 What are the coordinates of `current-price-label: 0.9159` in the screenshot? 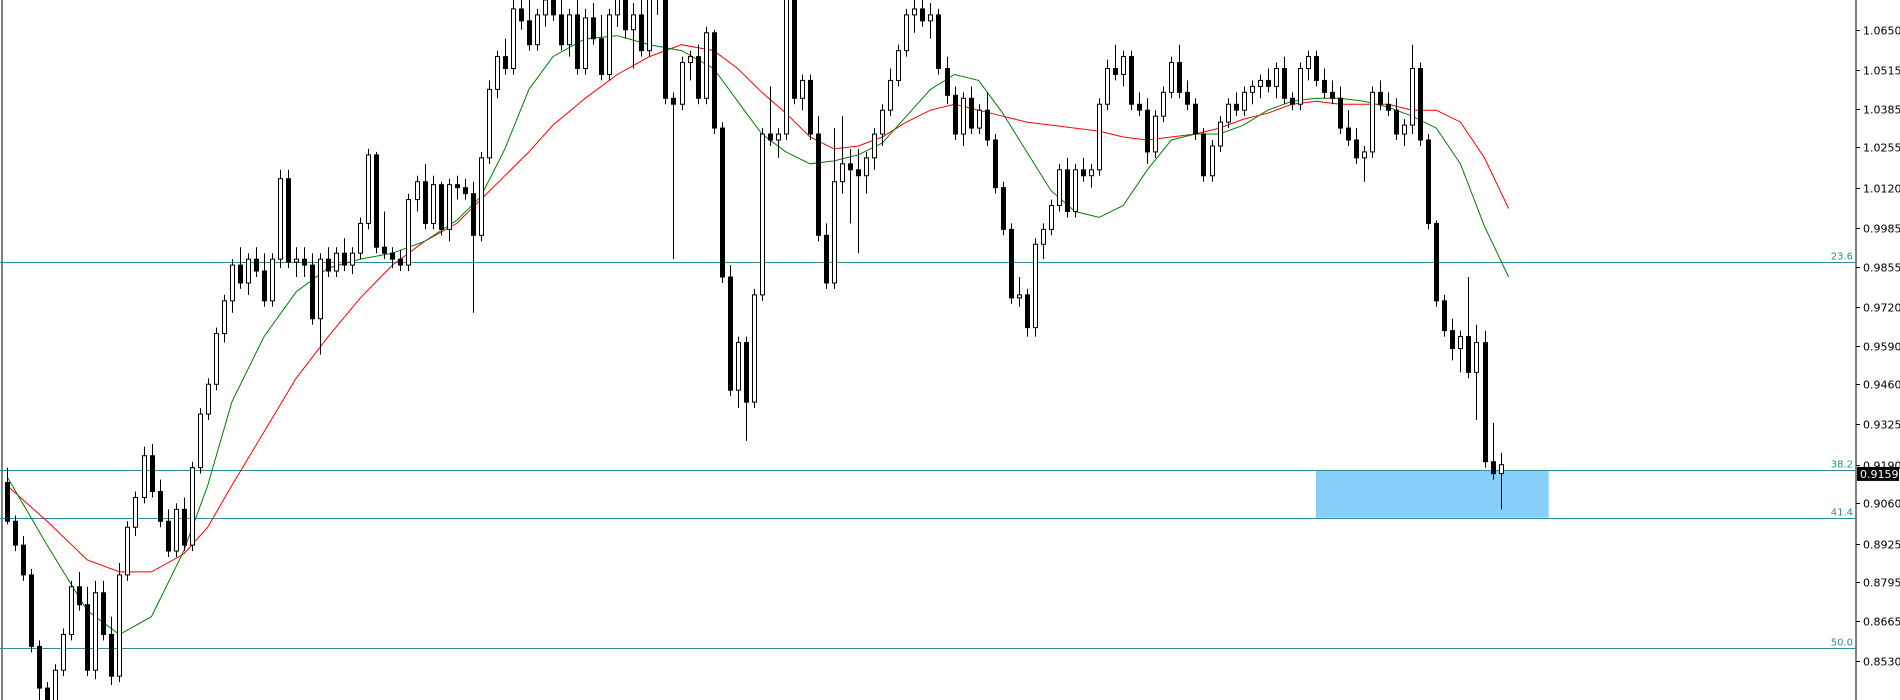 It's located at (1879, 474).